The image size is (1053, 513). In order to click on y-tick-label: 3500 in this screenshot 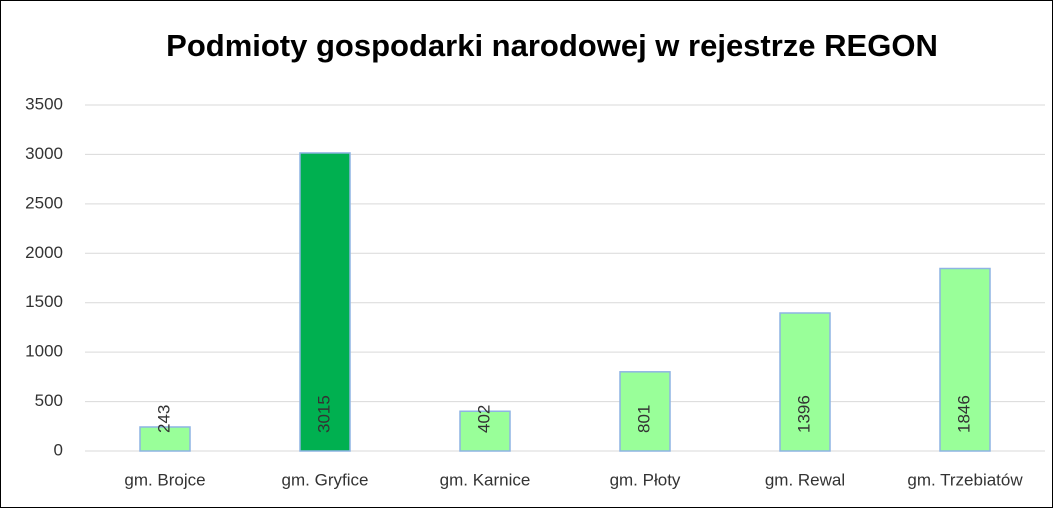, I will do `click(44, 103)`.